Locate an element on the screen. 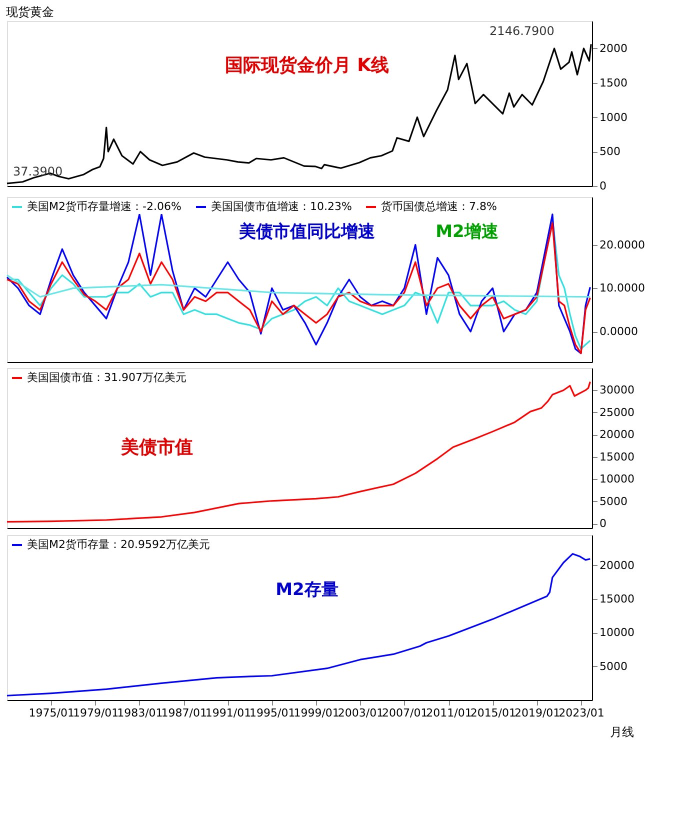  annotation: 美债市值 is located at coordinates (156, 447).